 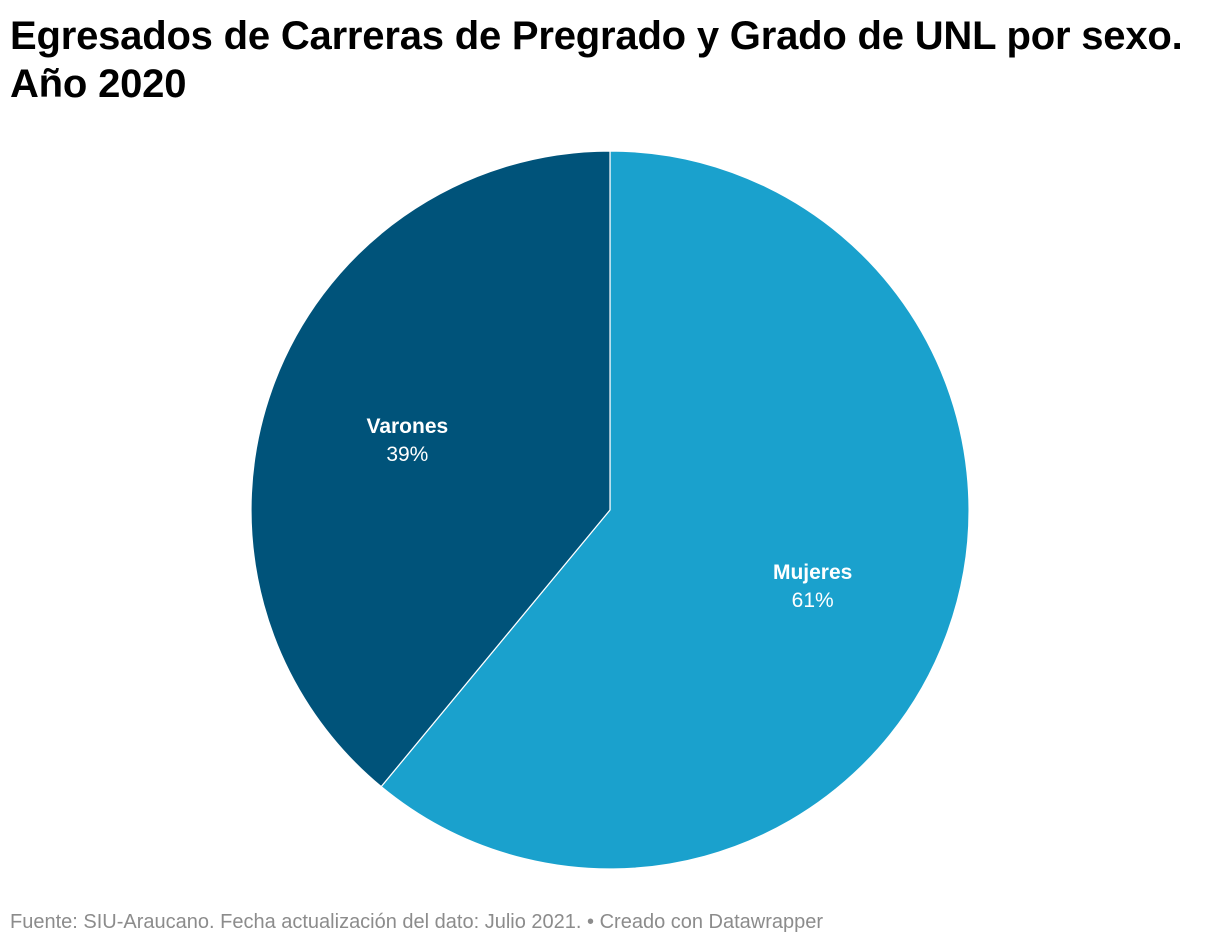 What do you see at coordinates (609, 513) in the screenshot?
I see `pie-labels: Mujeres 61% Varones 39%` at bounding box center [609, 513].